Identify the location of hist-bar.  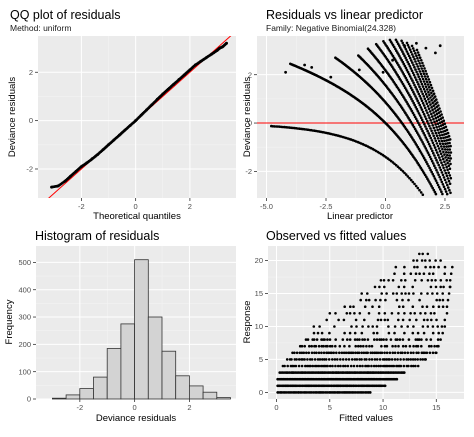
(196, 392).